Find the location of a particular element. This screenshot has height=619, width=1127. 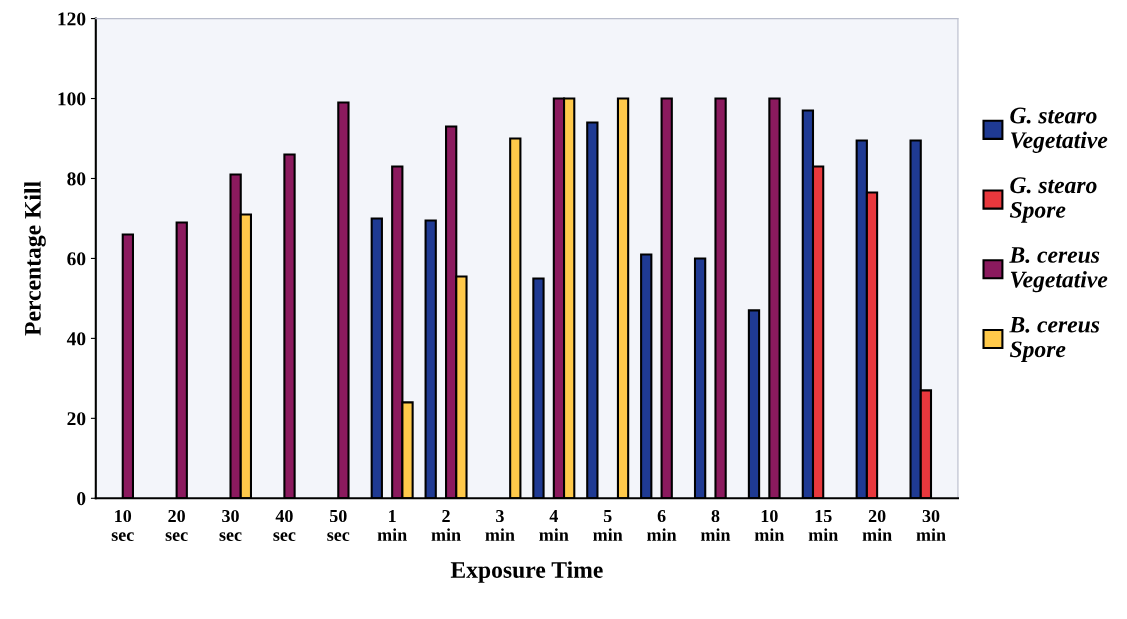

y-axis-title: Percentage Kill is located at coordinates (35, 258).